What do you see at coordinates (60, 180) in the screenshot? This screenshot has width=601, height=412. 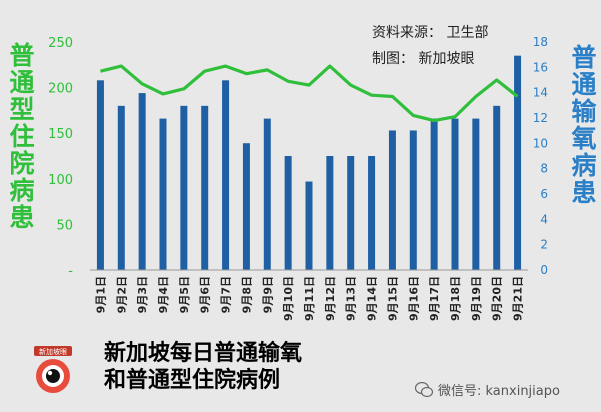 I see `left-tick-label: 100` at bounding box center [60, 180].